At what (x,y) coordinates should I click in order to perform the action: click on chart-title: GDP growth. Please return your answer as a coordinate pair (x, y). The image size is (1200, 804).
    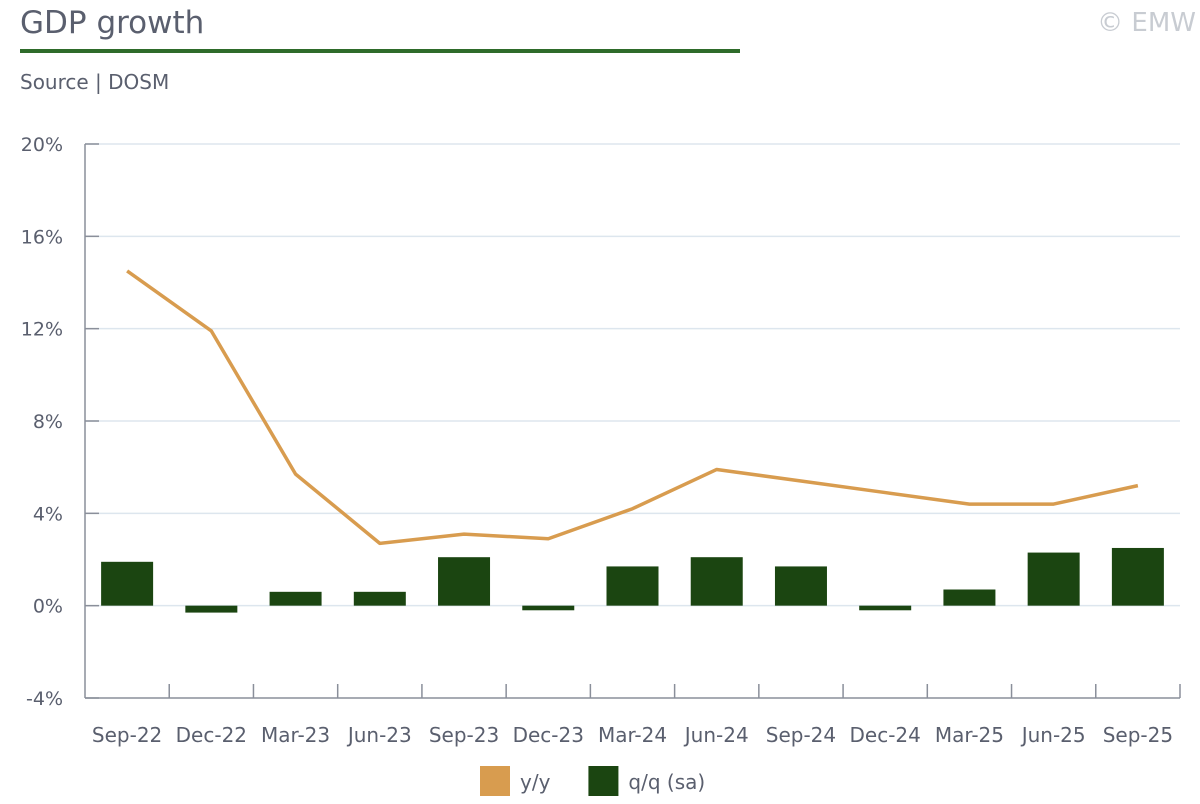
    Looking at the image, I should click on (112, 23).